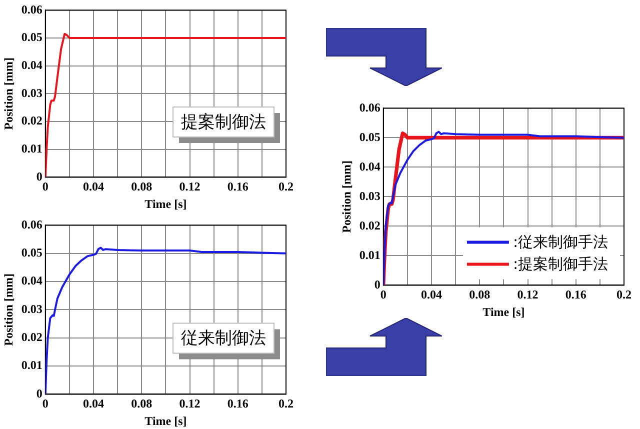  Describe the element at coordinates (560, 264) in the screenshot. I see `legend-label: :提案制御手法` at that location.